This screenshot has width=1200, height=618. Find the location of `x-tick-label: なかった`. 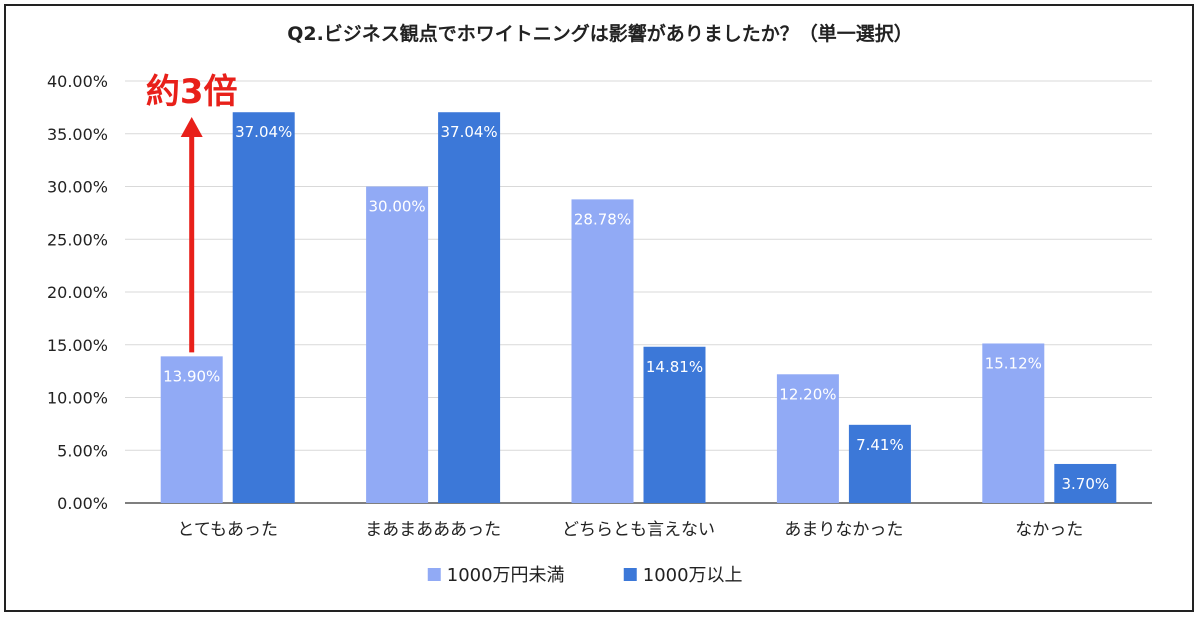

x-tick-label: なかった is located at coordinates (1049, 530).